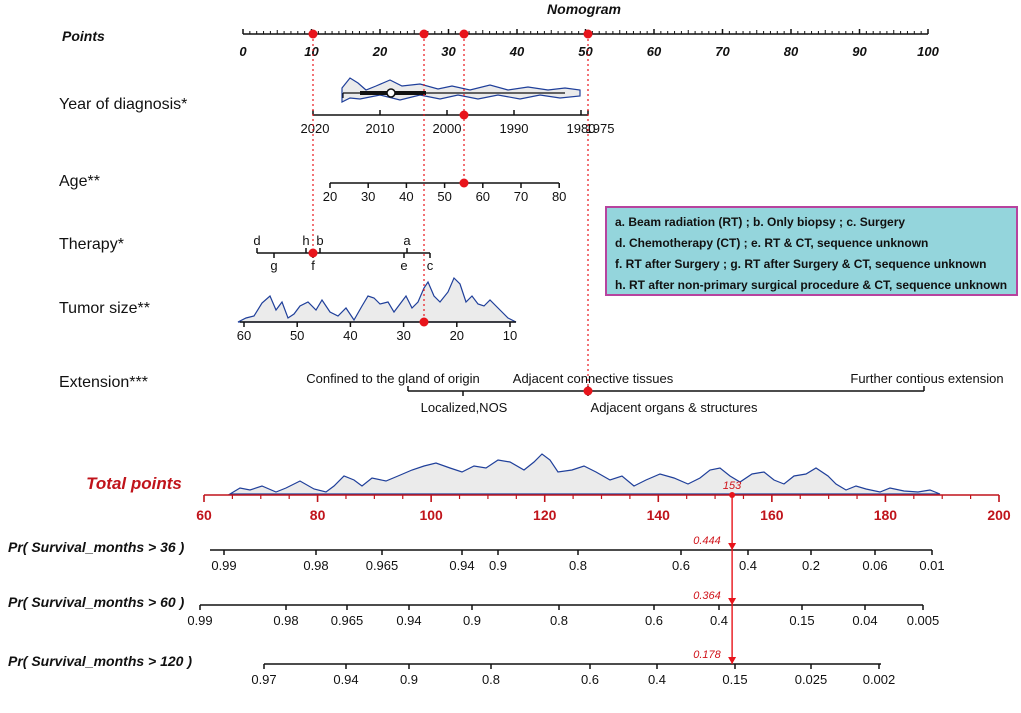 The width and height of the screenshot is (1021, 713). I want to click on points-axis-label: Points, so click(83, 36).